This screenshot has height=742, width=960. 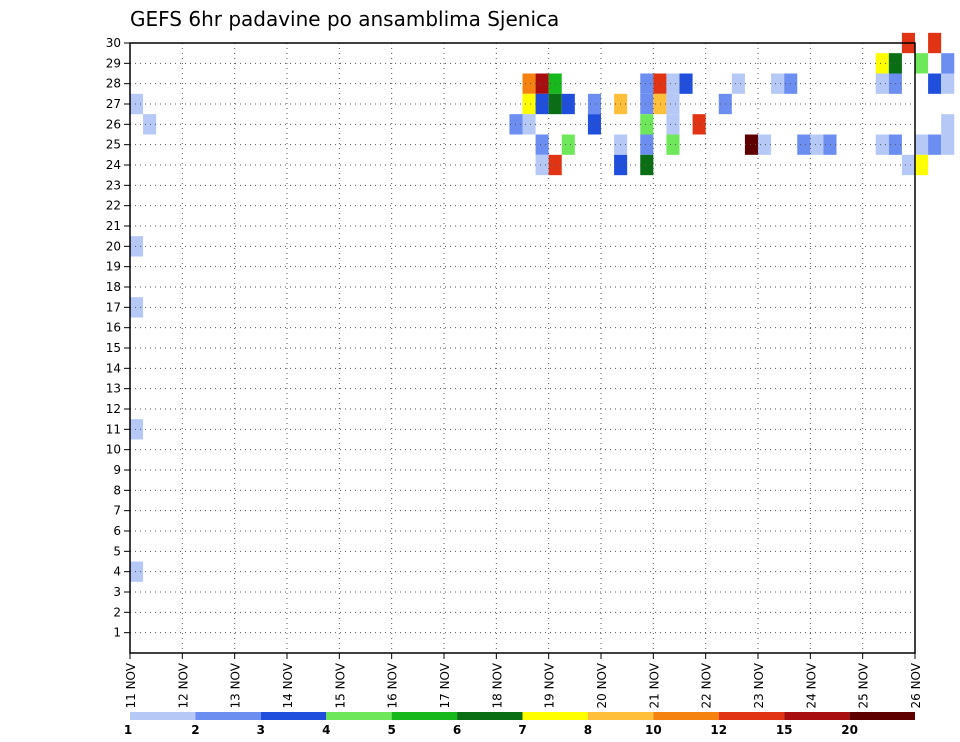 What do you see at coordinates (113, 63) in the screenshot?
I see `y-tick-label: 29` at bounding box center [113, 63].